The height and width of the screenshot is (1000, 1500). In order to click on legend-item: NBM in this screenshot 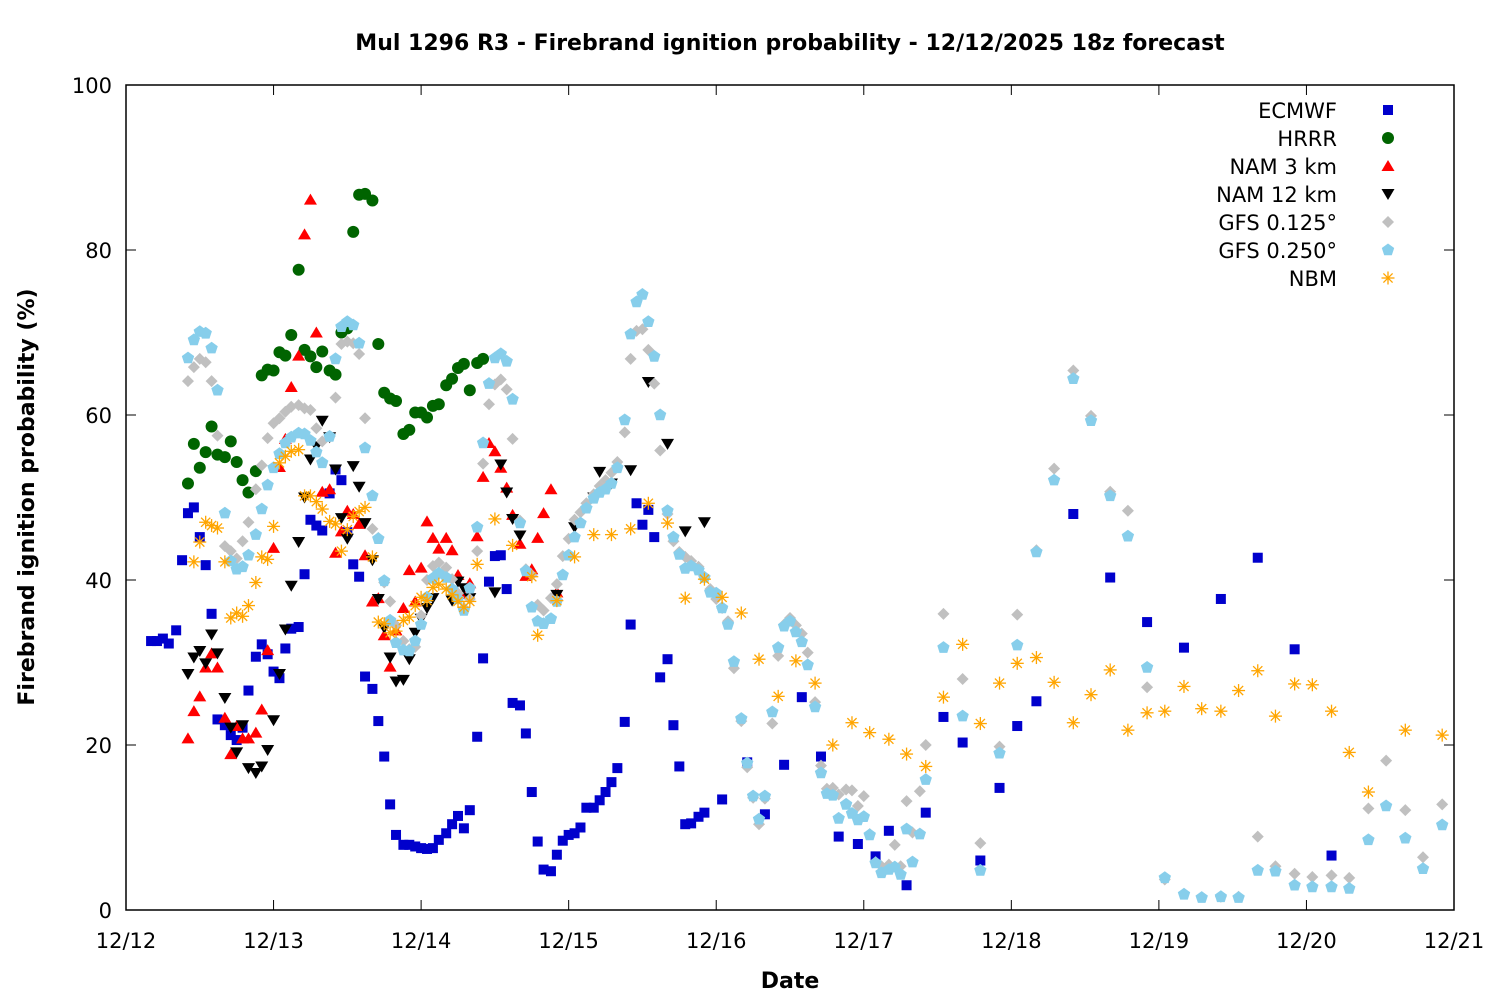, I will do `click(1342, 279)`.